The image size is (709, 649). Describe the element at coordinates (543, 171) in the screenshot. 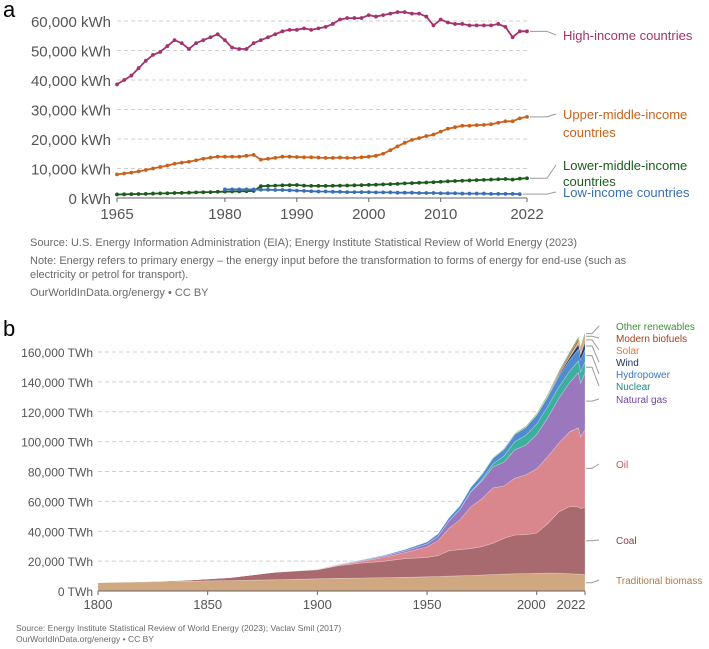

I see `chart-a-label-lower-middle-income-countries-leader` at that location.